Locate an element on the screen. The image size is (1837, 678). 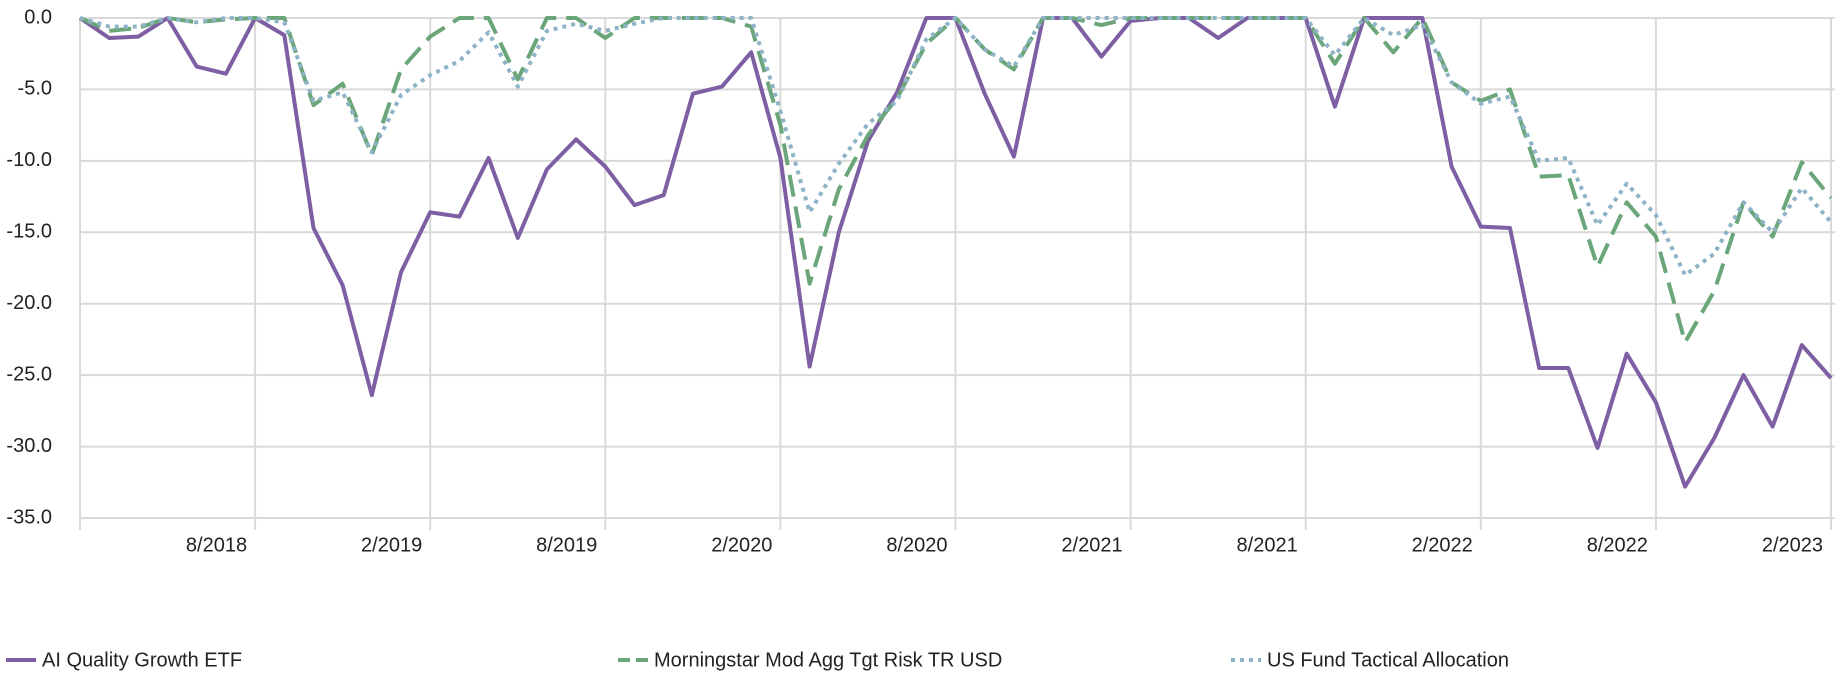
x-tick-label: 8/2021 is located at coordinates (1267, 545).